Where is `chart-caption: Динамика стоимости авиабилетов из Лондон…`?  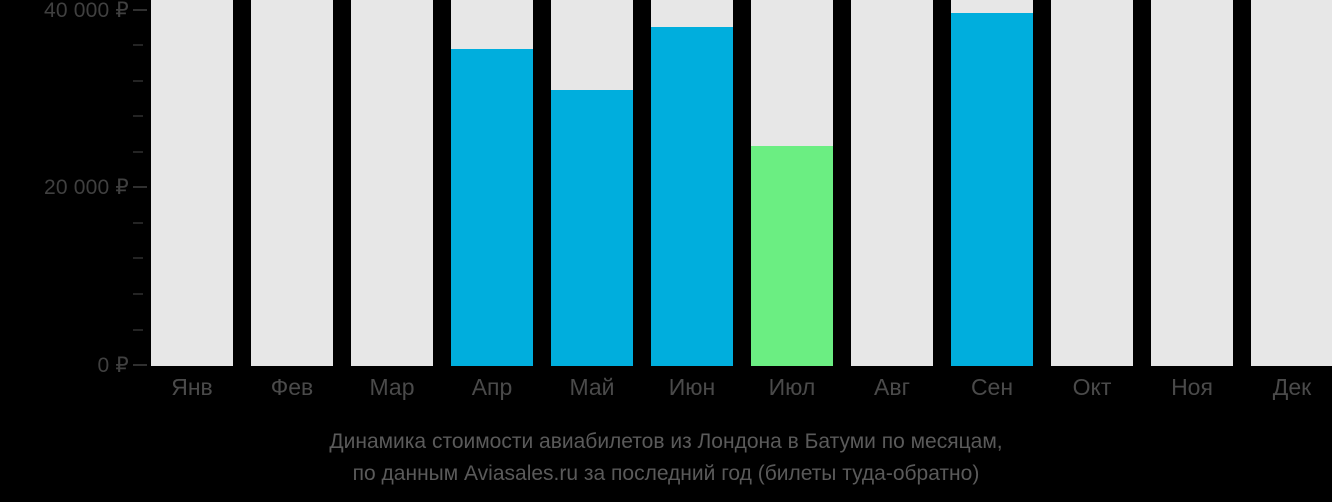
chart-caption: Динамика стоимости авиабилетов из Лондон… is located at coordinates (666, 458).